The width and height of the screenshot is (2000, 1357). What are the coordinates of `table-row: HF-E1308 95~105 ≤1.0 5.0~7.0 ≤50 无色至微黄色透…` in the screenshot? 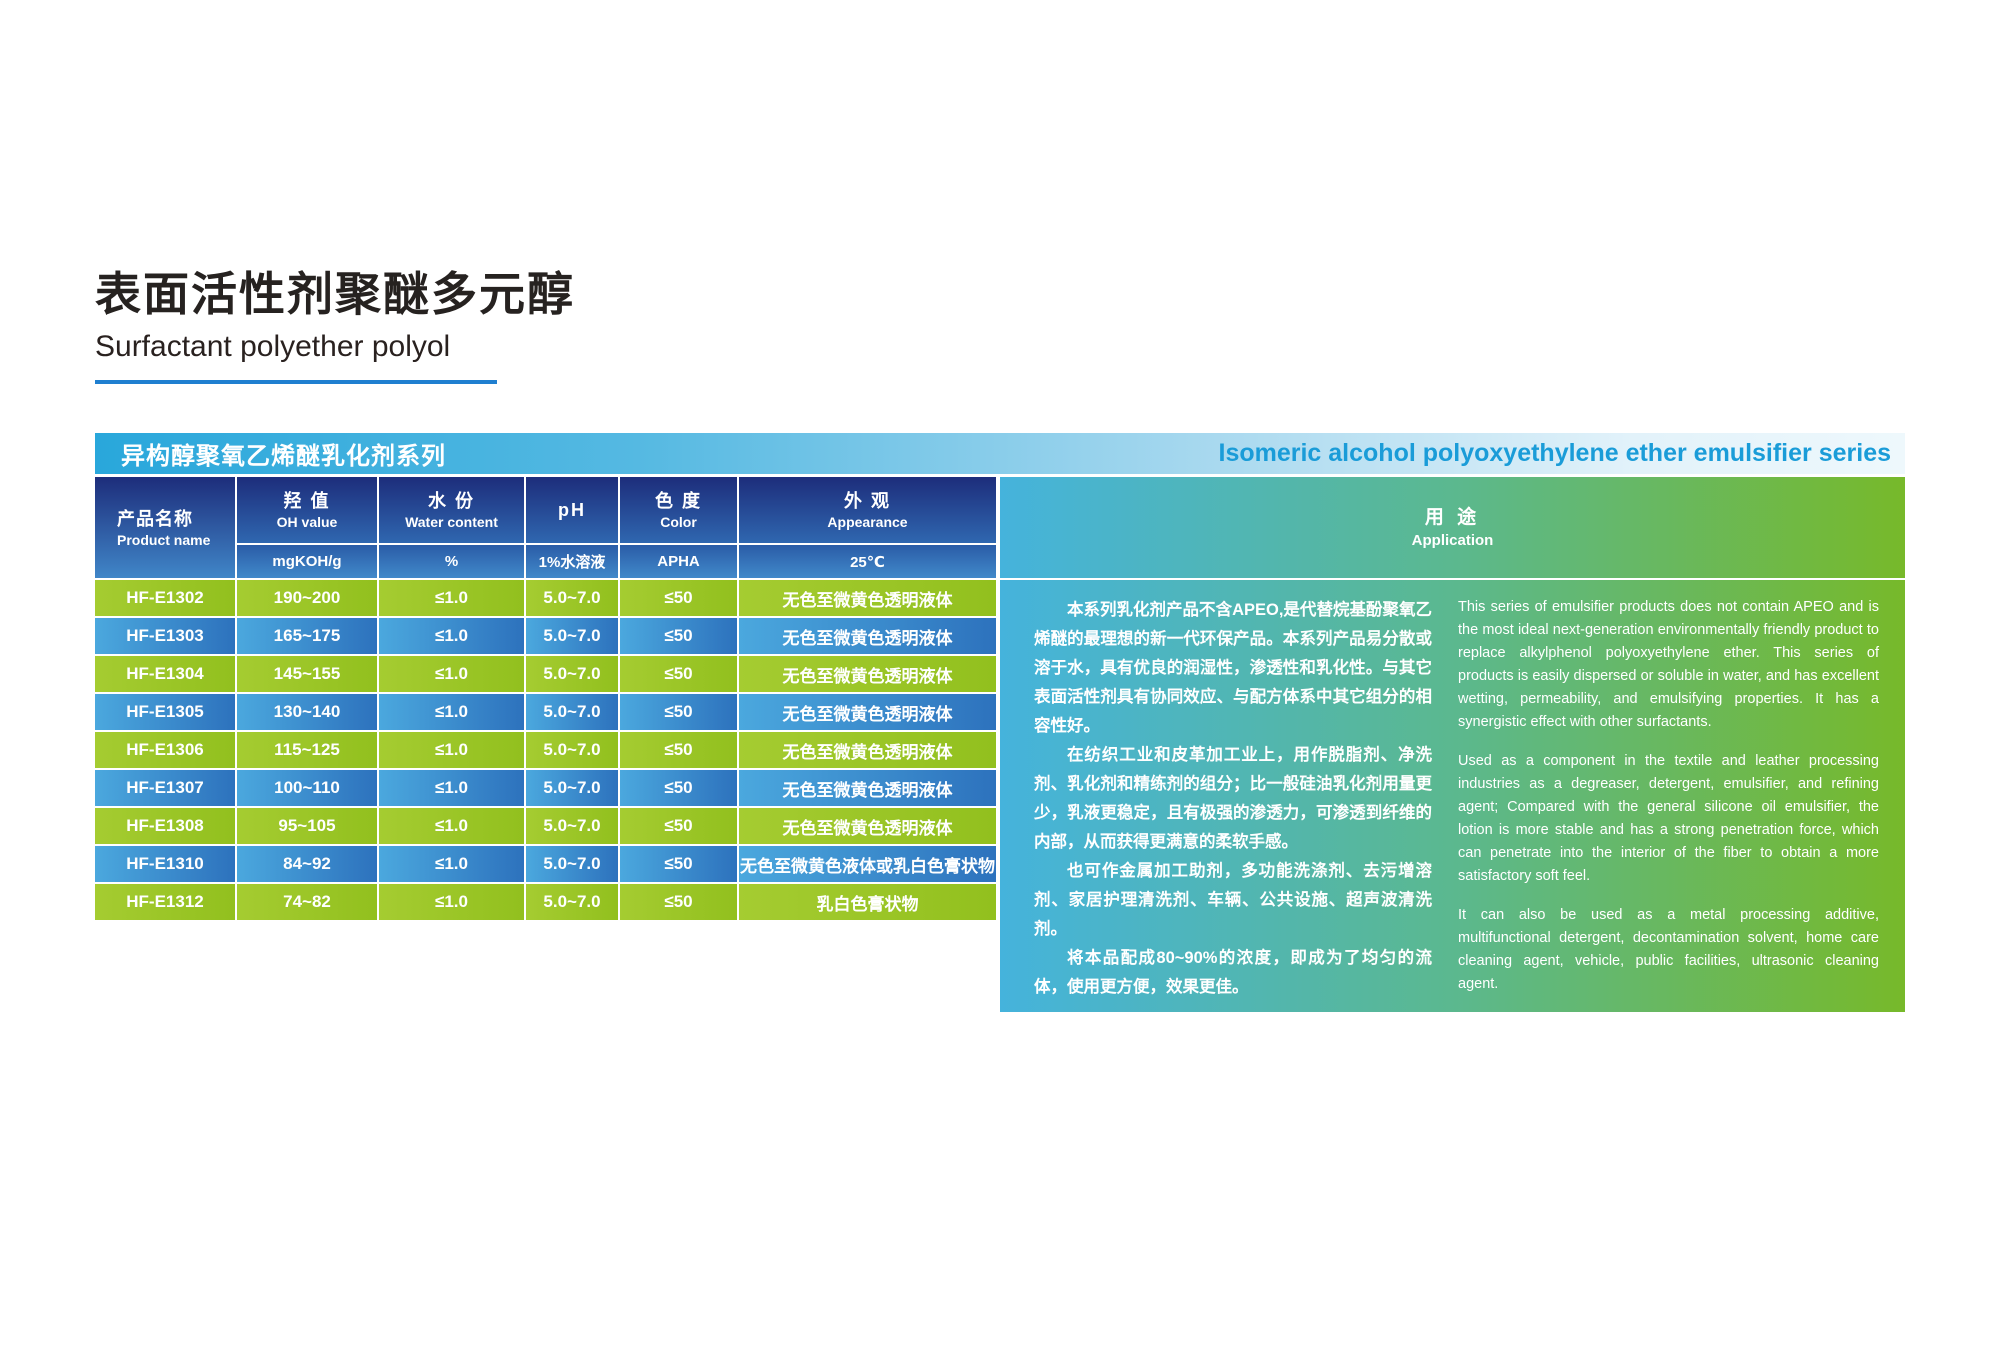 It's located at (546, 826).